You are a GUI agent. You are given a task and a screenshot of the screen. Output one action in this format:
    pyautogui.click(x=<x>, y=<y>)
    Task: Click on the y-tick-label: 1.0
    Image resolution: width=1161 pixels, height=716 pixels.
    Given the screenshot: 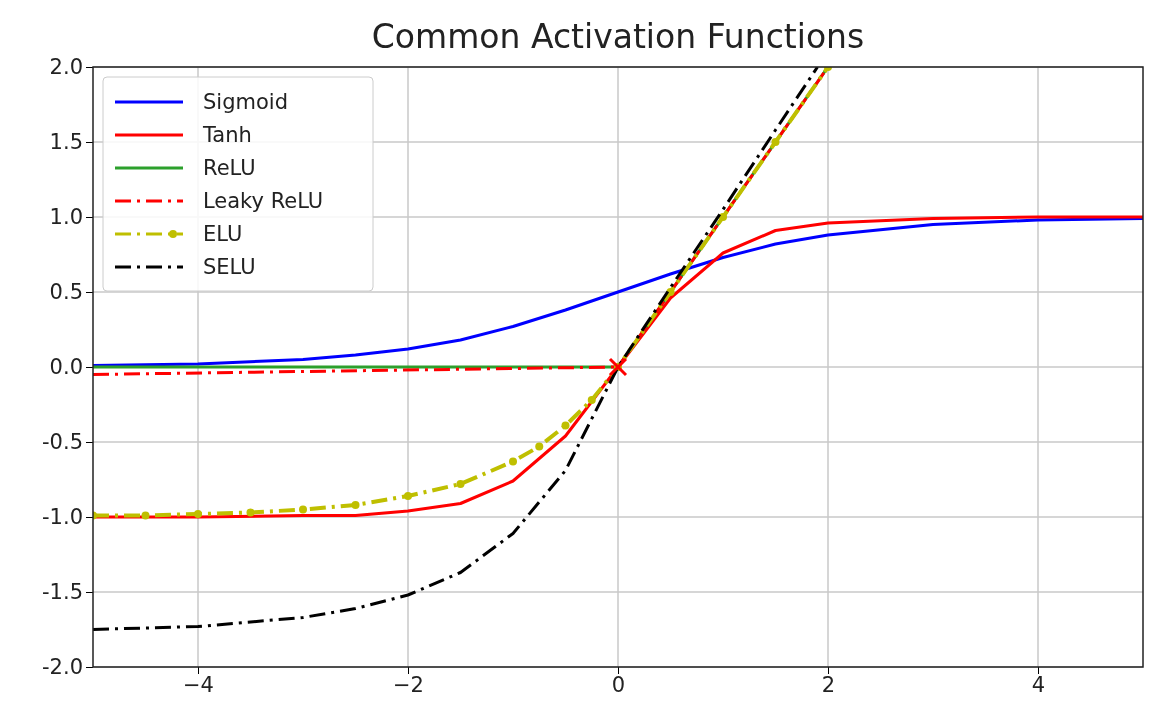 What is the action you would take?
    pyautogui.click(x=66, y=217)
    